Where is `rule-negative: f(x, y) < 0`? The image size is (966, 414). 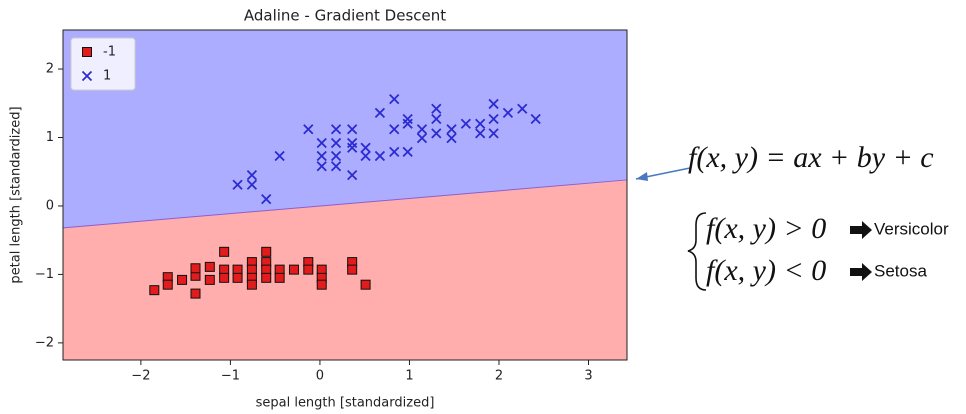 rule-negative: f(x, y) < 0 is located at coordinates (766, 270).